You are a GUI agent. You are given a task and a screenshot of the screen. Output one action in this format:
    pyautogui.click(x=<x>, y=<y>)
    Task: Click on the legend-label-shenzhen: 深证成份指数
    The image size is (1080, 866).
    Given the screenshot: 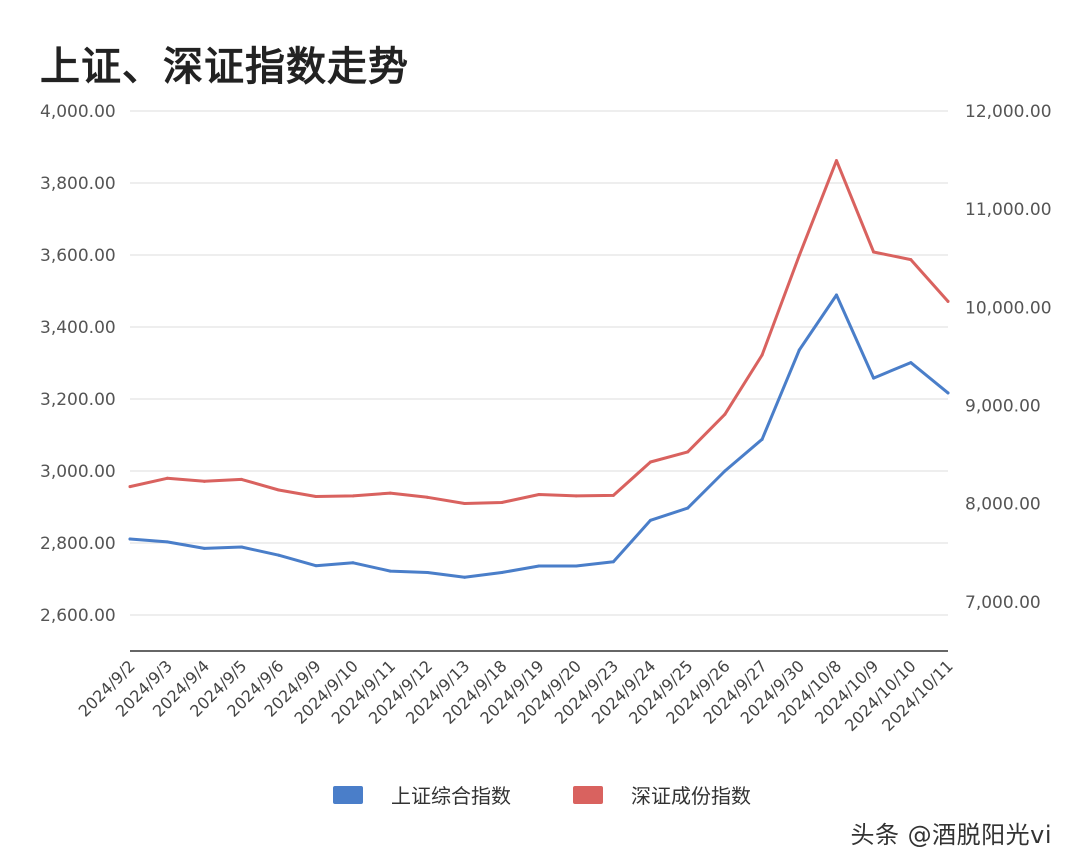 What is the action you would take?
    pyautogui.click(x=691, y=796)
    